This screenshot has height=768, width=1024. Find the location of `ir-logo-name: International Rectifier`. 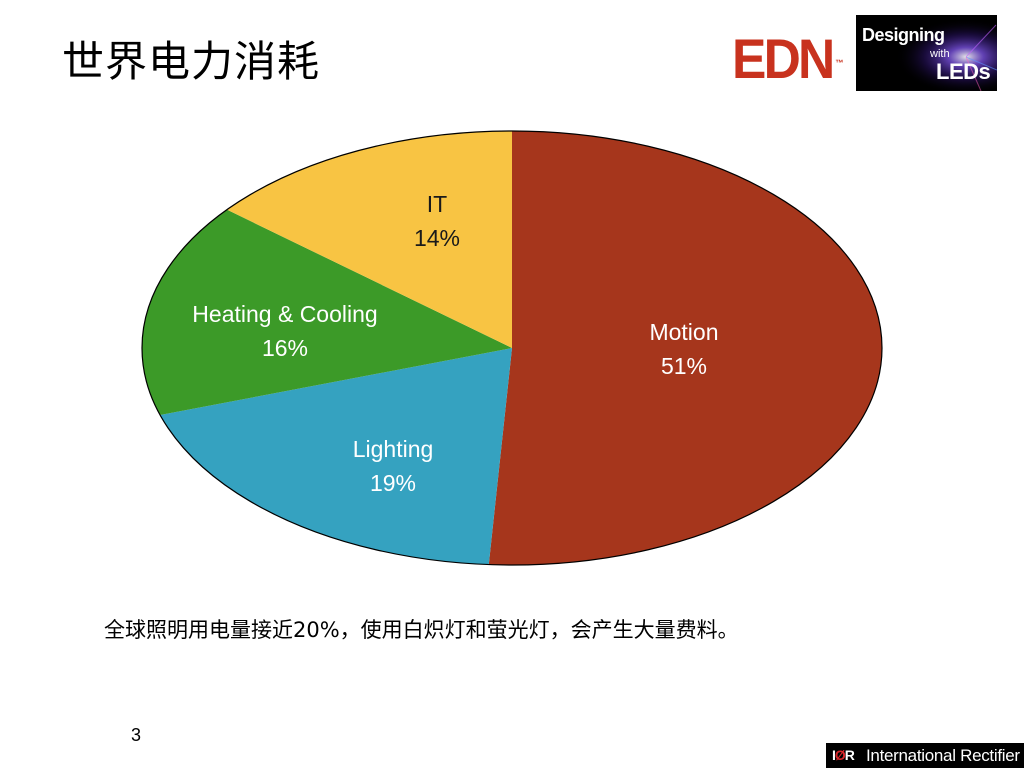

ir-logo-name: International Rectifier is located at coordinates (943, 755).